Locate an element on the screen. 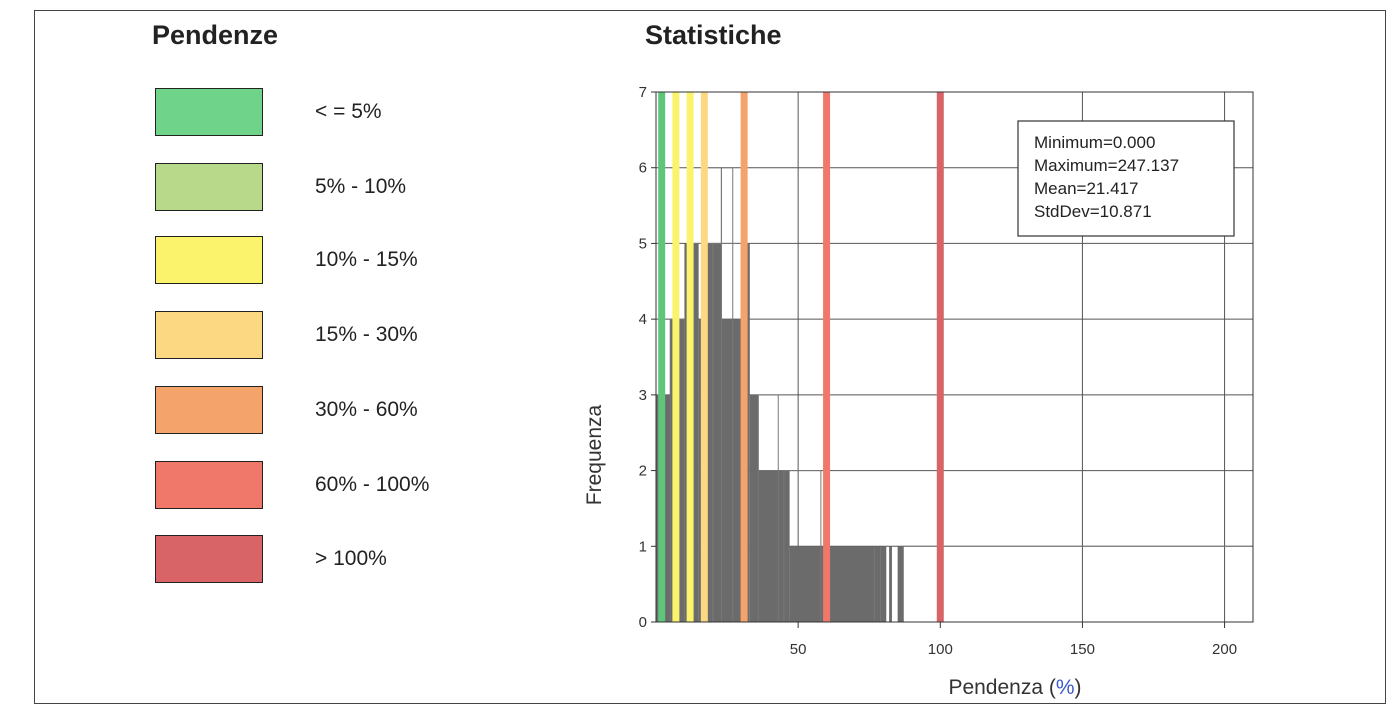 Image resolution: width=1393 pixels, height=712 pixels. y-tick-label: 7 is located at coordinates (643, 92).